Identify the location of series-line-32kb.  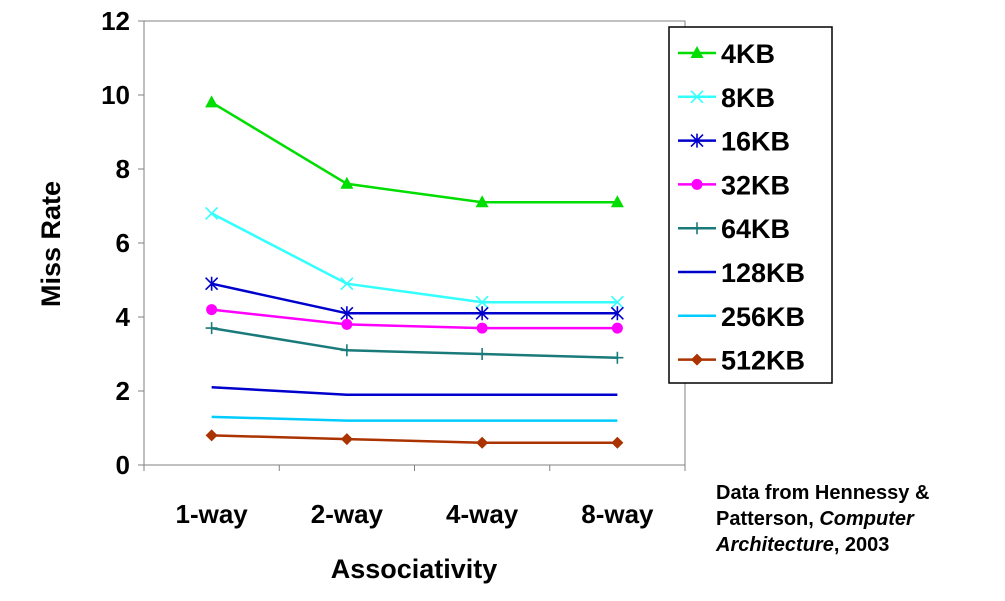
(414, 319).